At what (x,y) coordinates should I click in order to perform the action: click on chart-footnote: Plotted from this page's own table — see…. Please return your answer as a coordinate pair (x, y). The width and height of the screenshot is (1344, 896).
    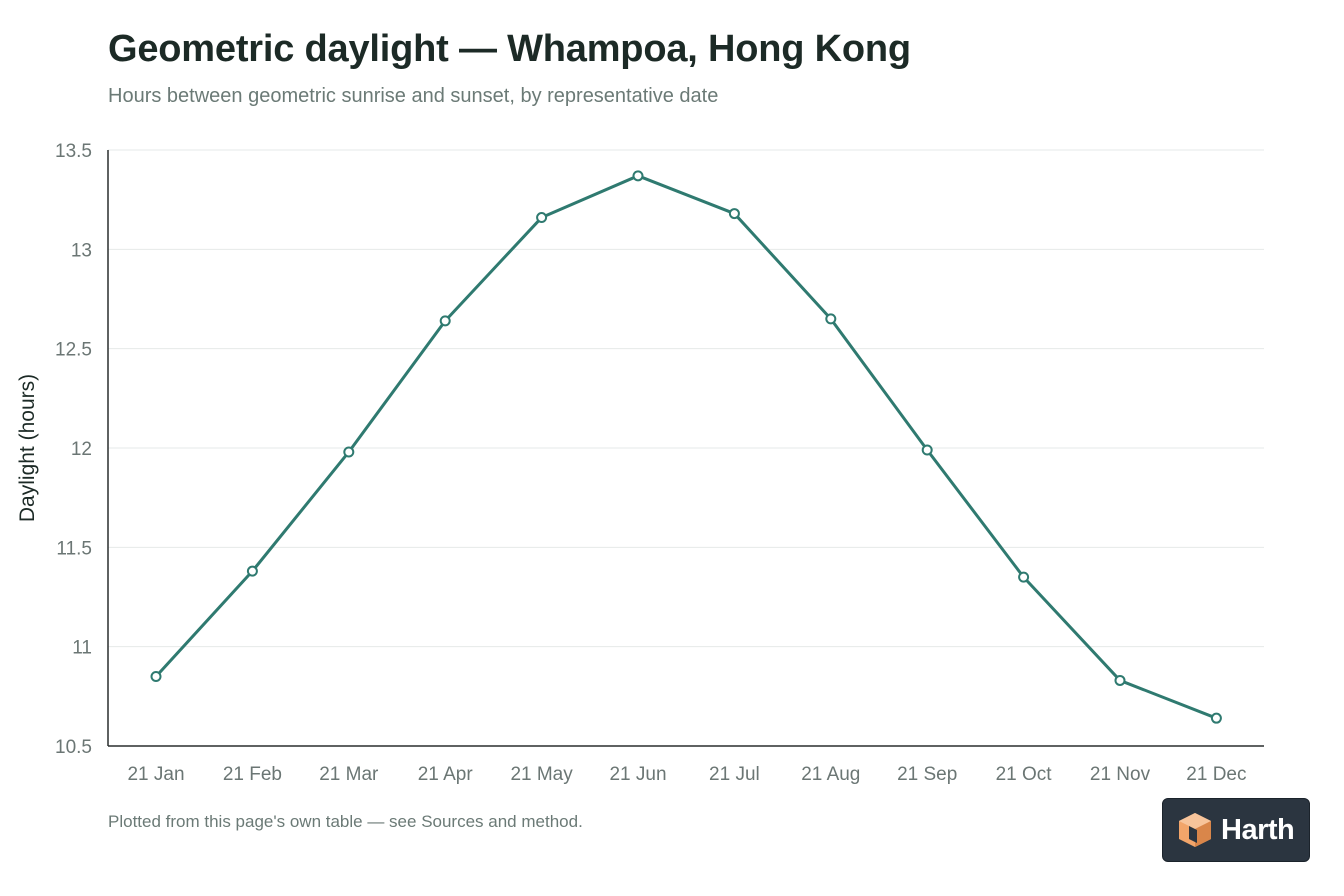
    Looking at the image, I should click on (345, 821).